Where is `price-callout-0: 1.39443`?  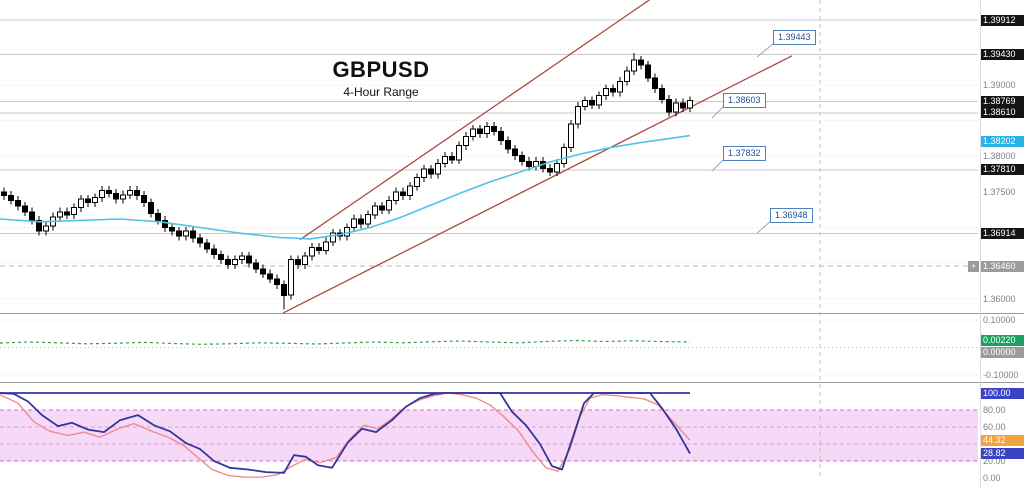 price-callout-0: 1.39443 is located at coordinates (794, 37).